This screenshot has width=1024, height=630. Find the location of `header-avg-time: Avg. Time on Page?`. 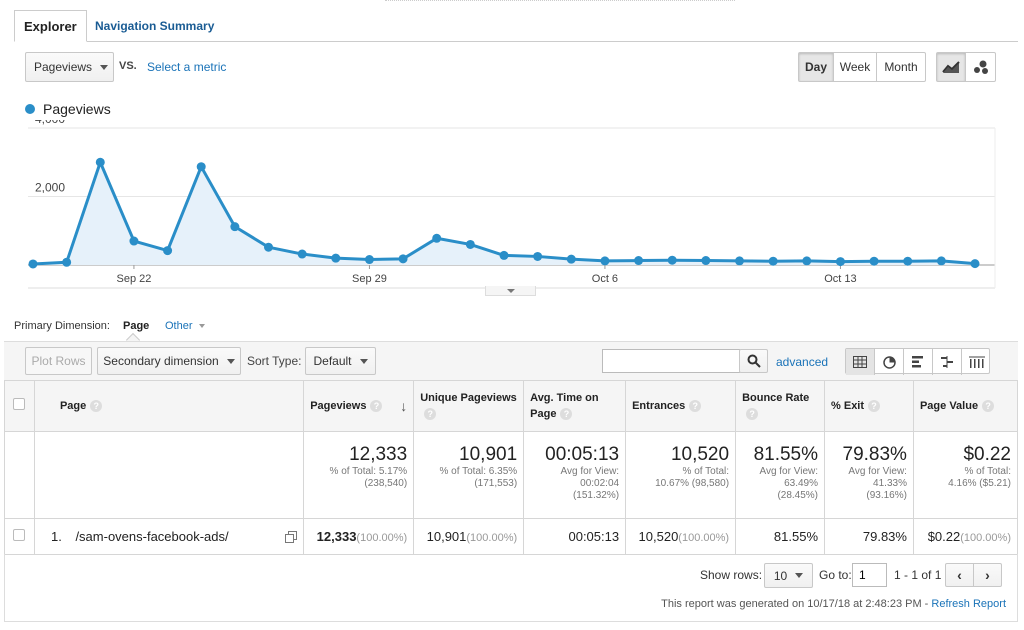

header-avg-time: Avg. Time on Page? is located at coordinates (575, 406).